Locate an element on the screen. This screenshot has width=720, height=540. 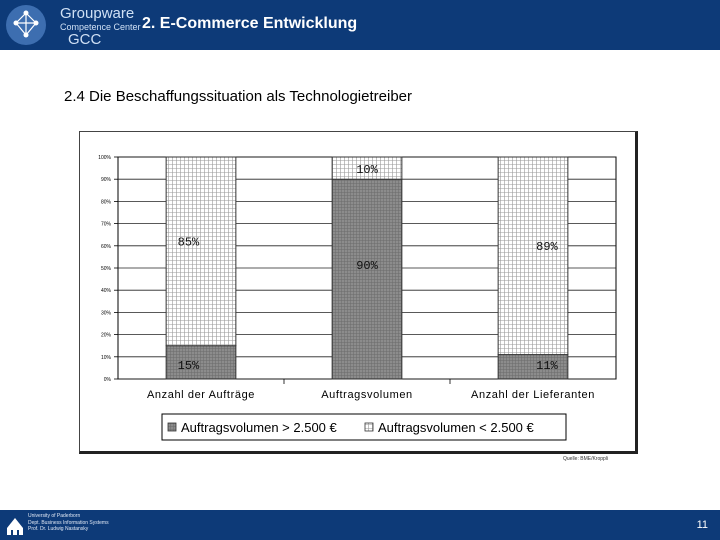
legend-label: Auftragsvolumen > 2.500 € is located at coordinates (259, 427).